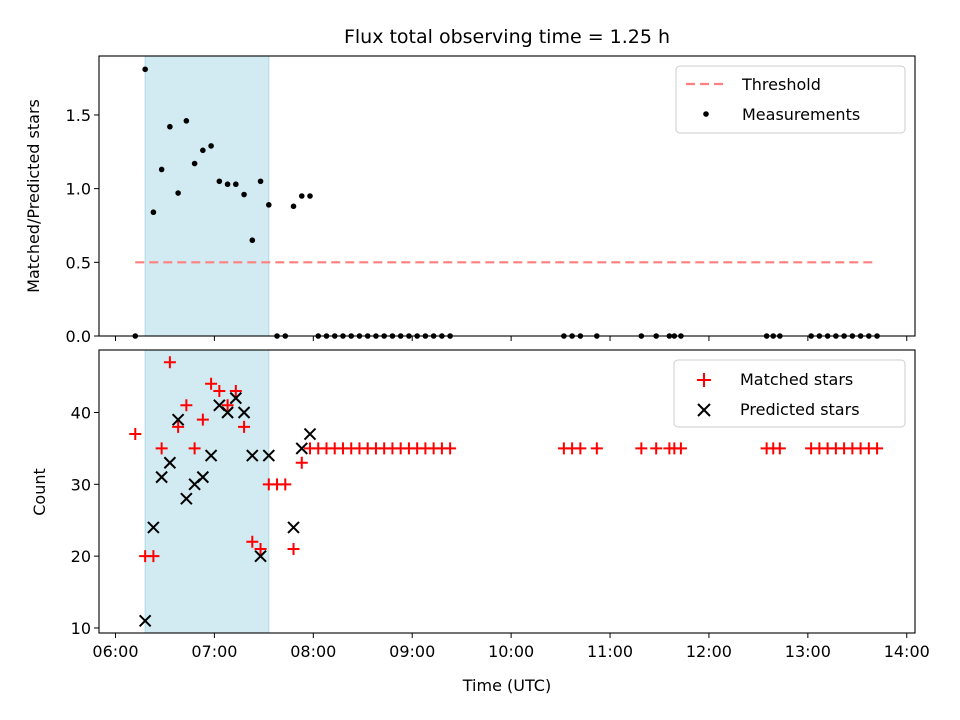 The height and width of the screenshot is (720, 960). What do you see at coordinates (78, 115) in the screenshot?
I see `top-y-tick-label: 1.5` at bounding box center [78, 115].